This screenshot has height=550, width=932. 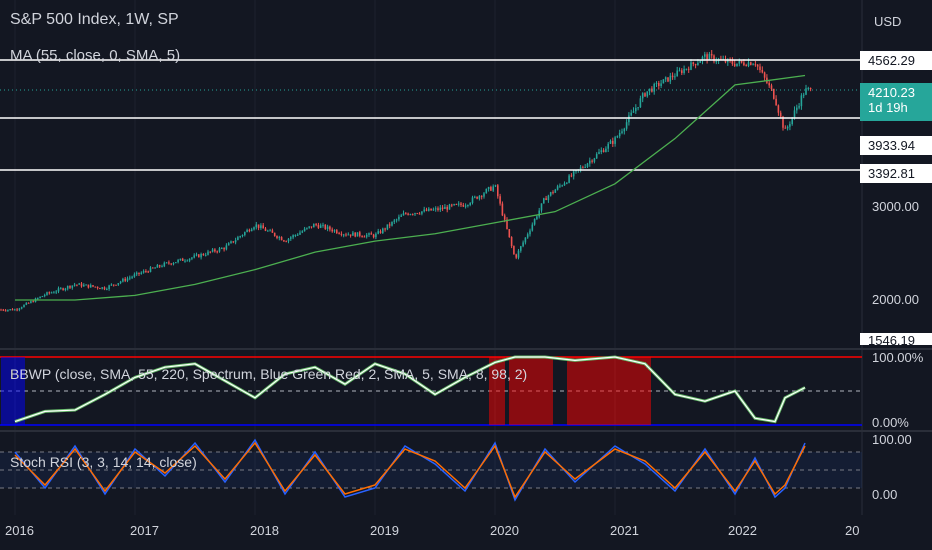 I want to click on date-2016: 2016, so click(x=19, y=530).